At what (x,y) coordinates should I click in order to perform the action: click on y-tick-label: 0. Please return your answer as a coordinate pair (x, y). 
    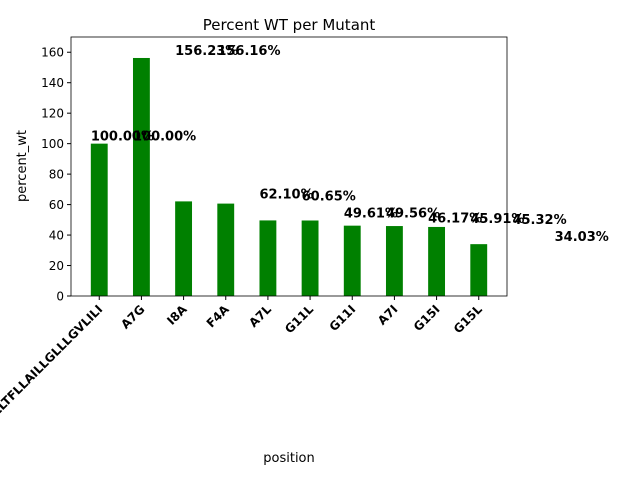
    Looking at the image, I should click on (60, 297).